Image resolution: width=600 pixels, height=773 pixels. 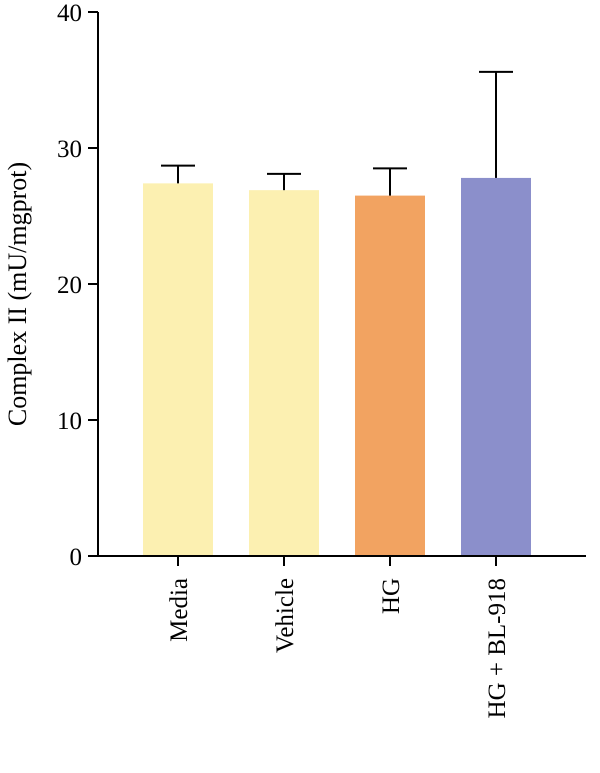 I want to click on error-bars-layer, so click(x=337, y=133).